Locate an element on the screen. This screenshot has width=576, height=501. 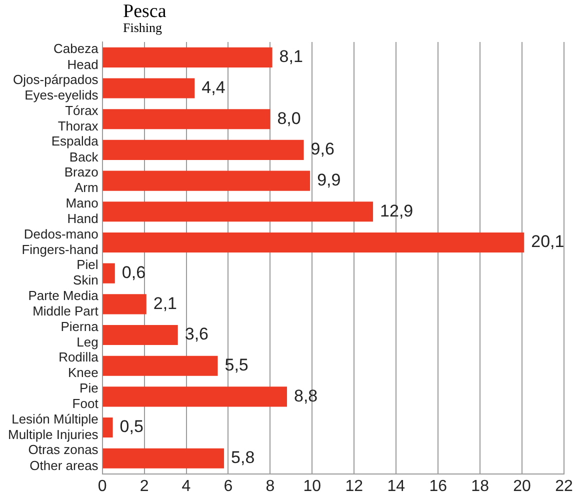
x-tick-label: 0 is located at coordinates (102, 486).